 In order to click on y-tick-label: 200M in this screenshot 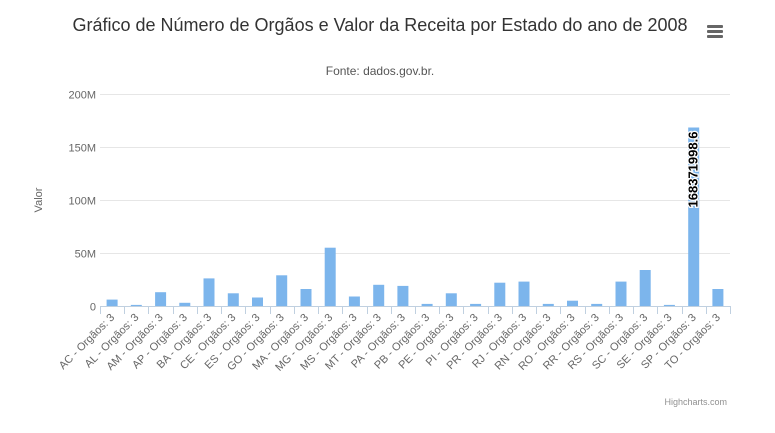, I will do `click(82, 96)`.